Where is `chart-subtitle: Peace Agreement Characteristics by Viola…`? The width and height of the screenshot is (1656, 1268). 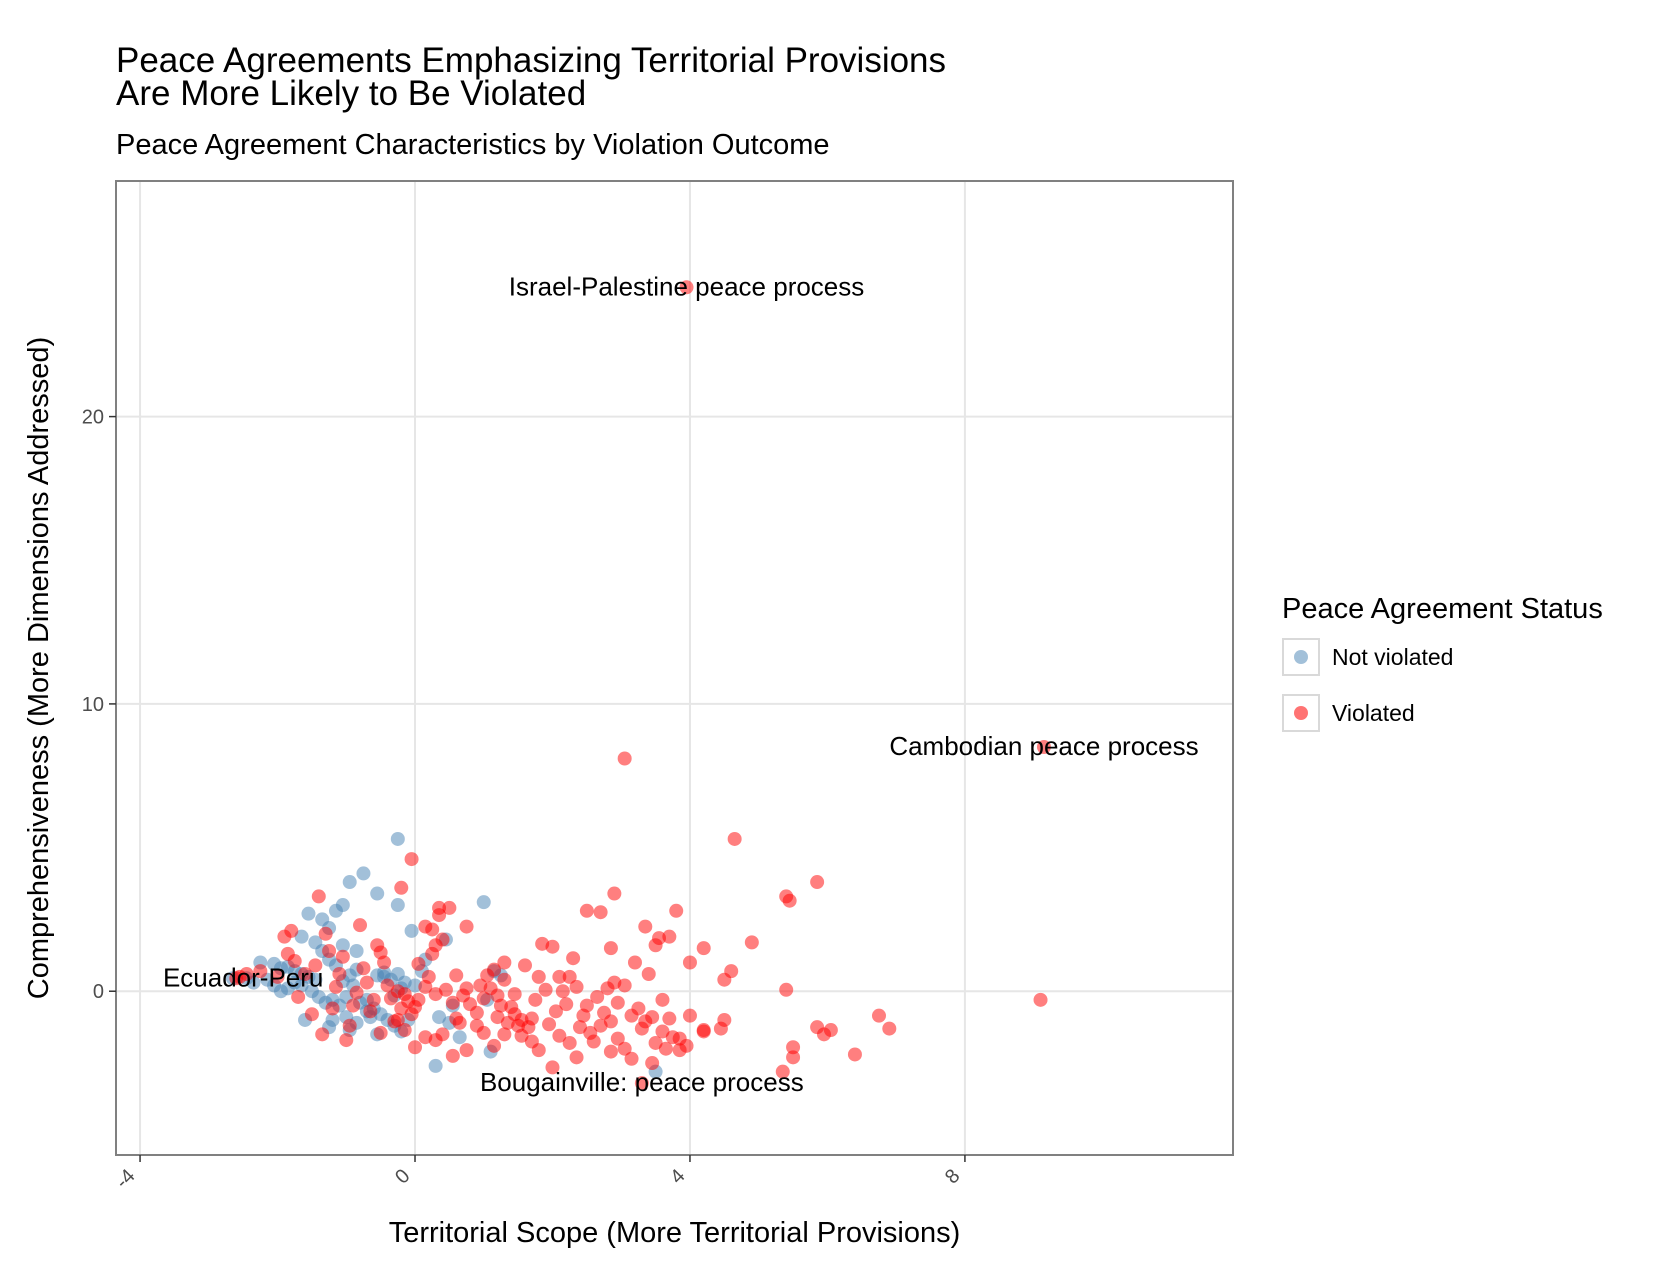 chart-subtitle: Peace Agreement Characteristics by Viola… is located at coordinates (473, 145).